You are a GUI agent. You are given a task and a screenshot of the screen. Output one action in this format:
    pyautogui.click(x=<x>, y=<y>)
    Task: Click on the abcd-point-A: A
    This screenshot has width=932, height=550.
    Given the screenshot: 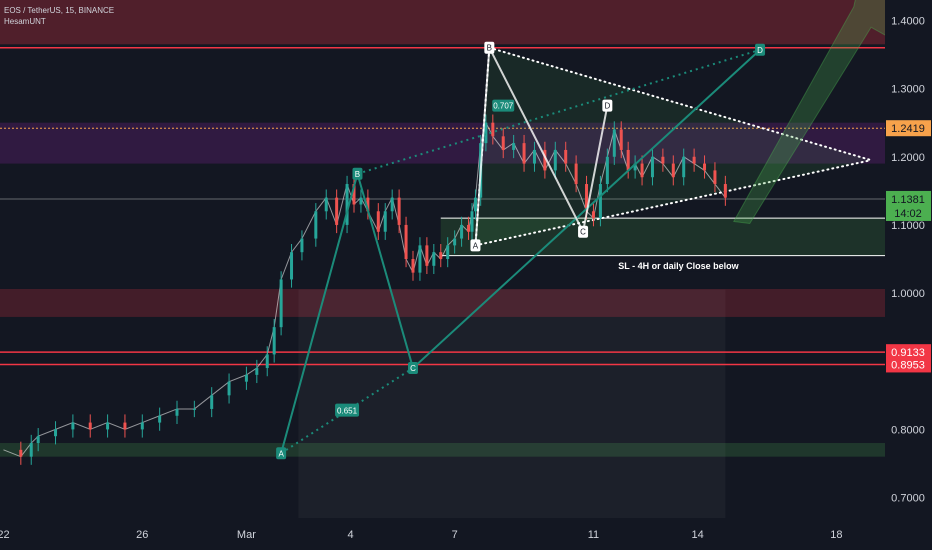 What is the action you would take?
    pyautogui.click(x=281, y=453)
    